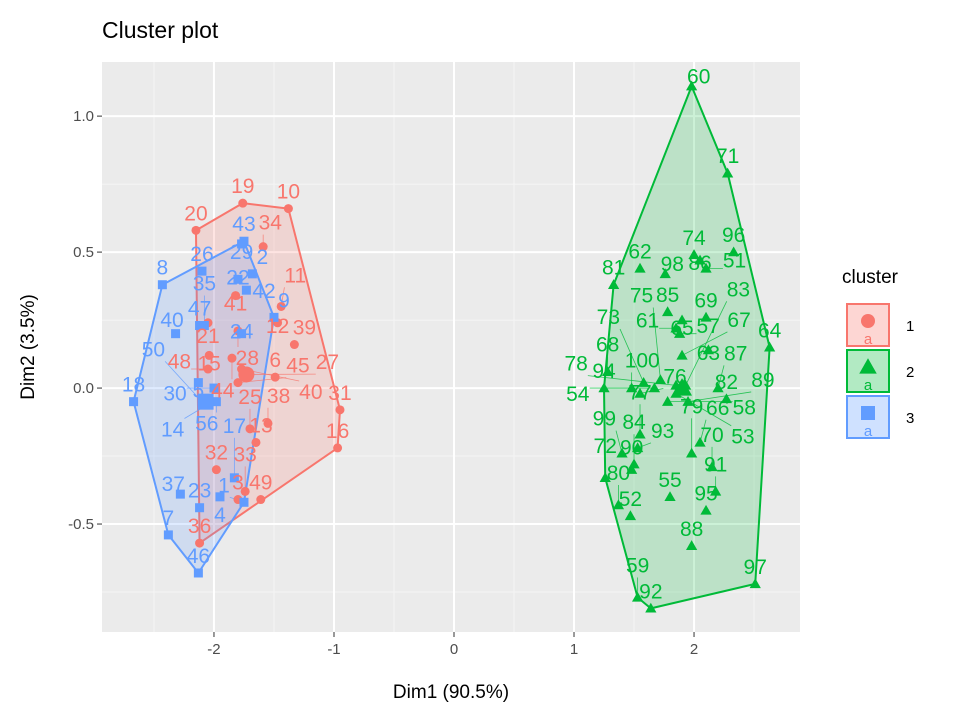 Image resolution: width=960 pixels, height=720 pixels. I want to click on point-label: 4, so click(220, 515).